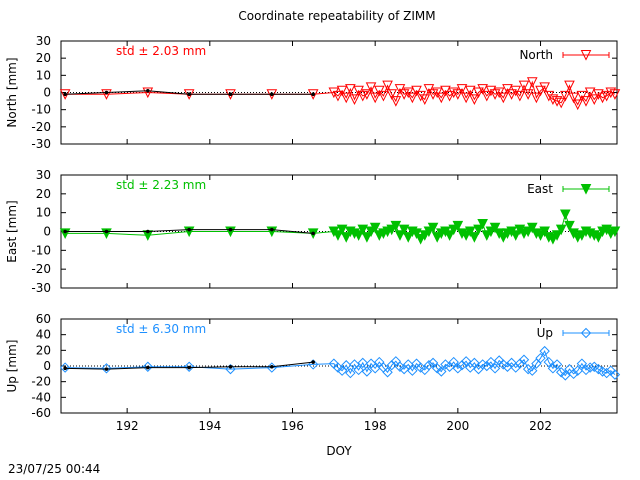 This screenshot has height=480, width=640. Describe the element at coordinates (161, 51) in the screenshot. I see `std-annotation: std ± 2.03 mm` at that location.